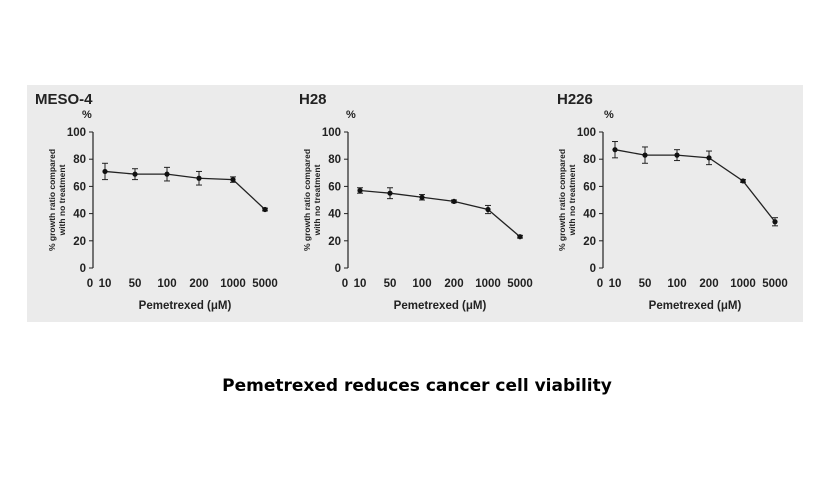 This screenshot has width=834, height=502. What do you see at coordinates (313, 99) in the screenshot?
I see `chart-title: H28` at bounding box center [313, 99].